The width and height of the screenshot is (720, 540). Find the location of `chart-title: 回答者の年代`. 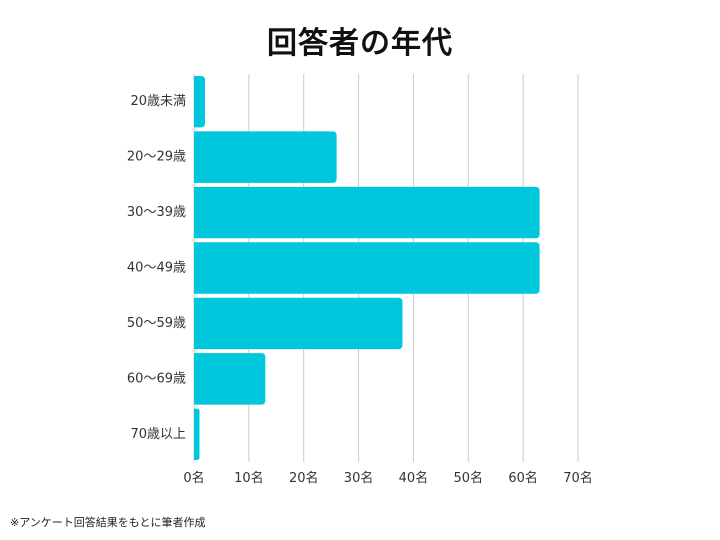

chart-title: 回答者の年代 is located at coordinates (360, 43).